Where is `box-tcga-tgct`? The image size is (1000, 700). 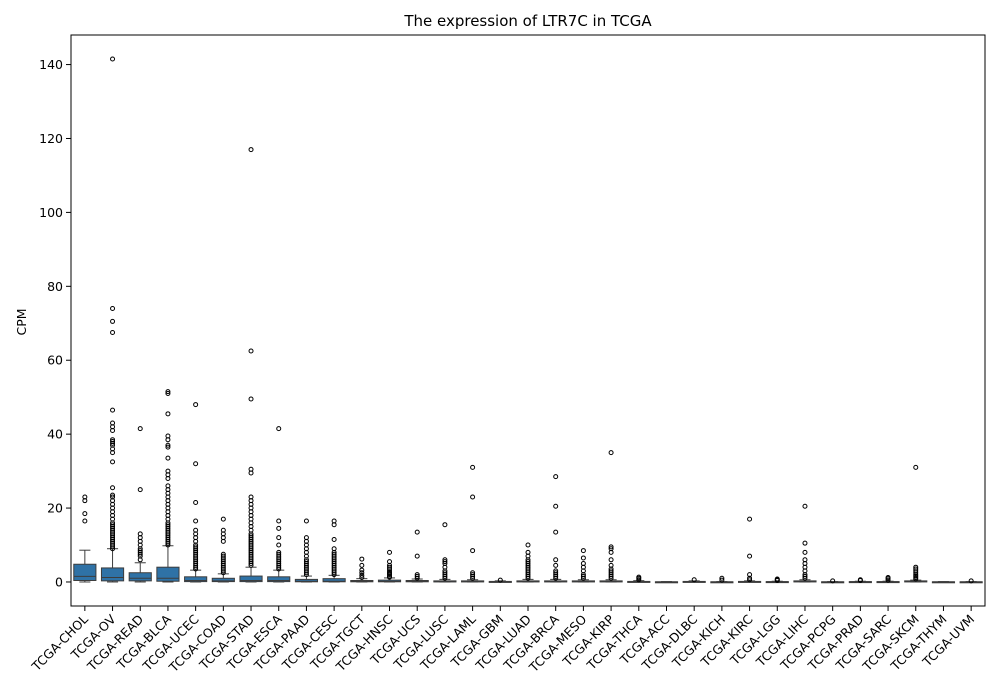
box-tcga-tgct is located at coordinates (362, 569).